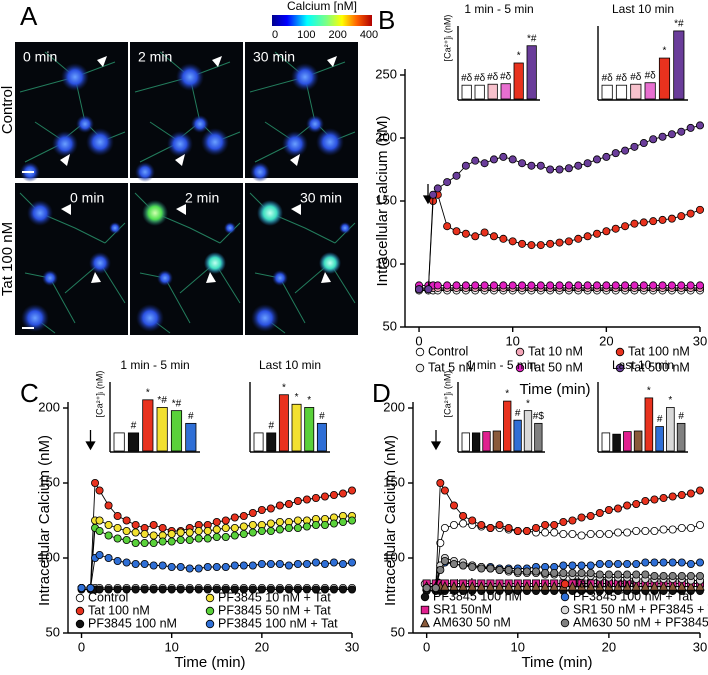  What do you see at coordinates (134, 426) in the screenshot?
I see `inset-annotation: #` at bounding box center [134, 426].